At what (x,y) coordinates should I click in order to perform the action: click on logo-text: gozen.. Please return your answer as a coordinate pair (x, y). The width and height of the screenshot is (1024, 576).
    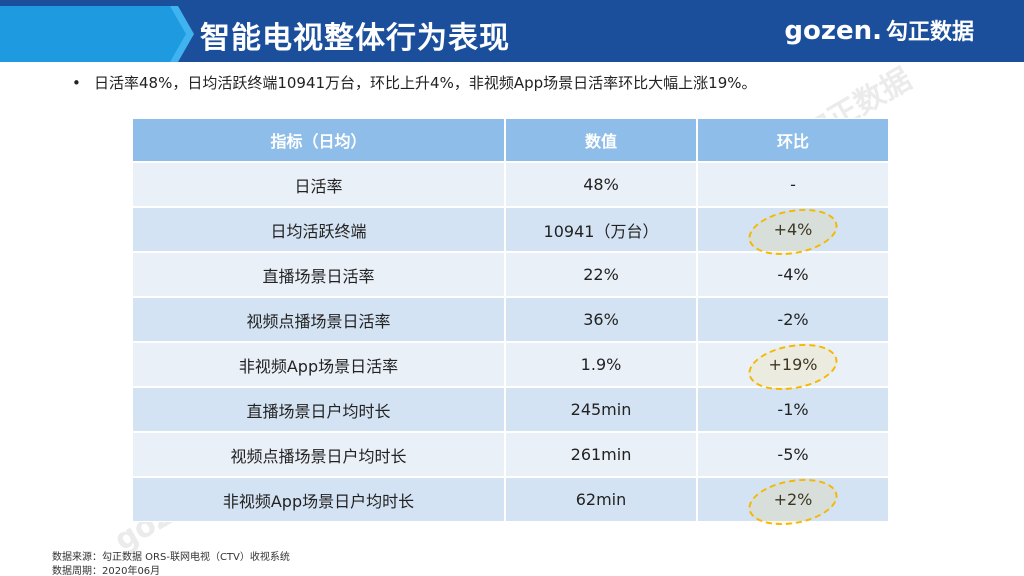
    Looking at the image, I should click on (833, 31).